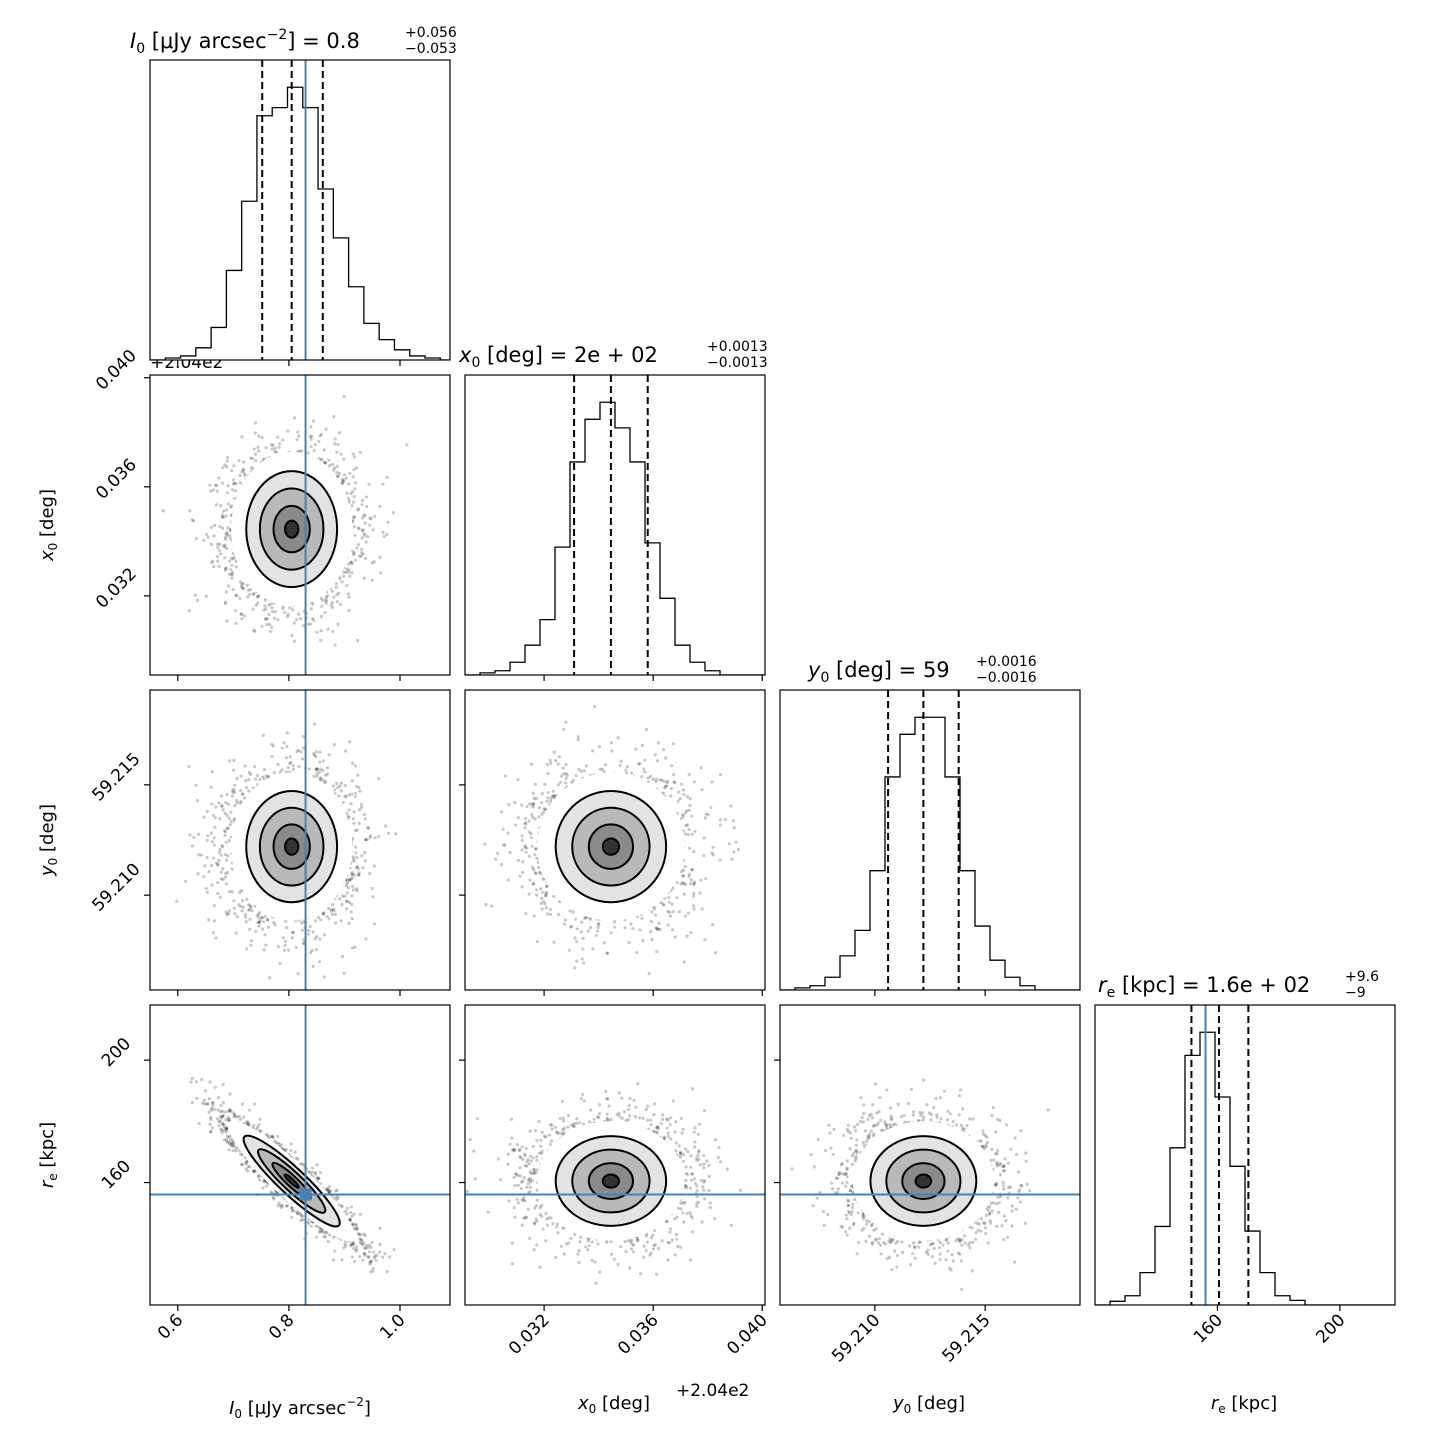  I want to click on hist-group-x0, so click(615, 525).